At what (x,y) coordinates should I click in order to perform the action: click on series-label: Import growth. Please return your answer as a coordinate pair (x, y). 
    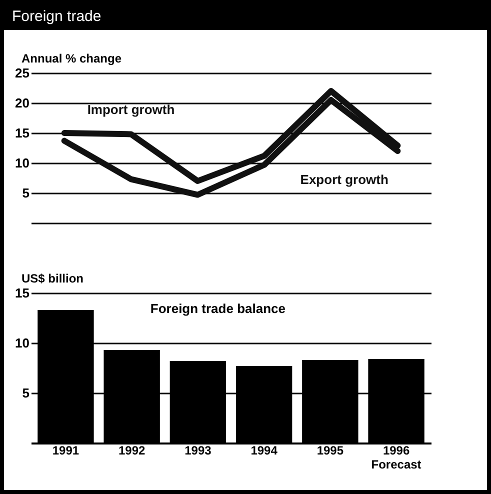
    Looking at the image, I should click on (131, 110).